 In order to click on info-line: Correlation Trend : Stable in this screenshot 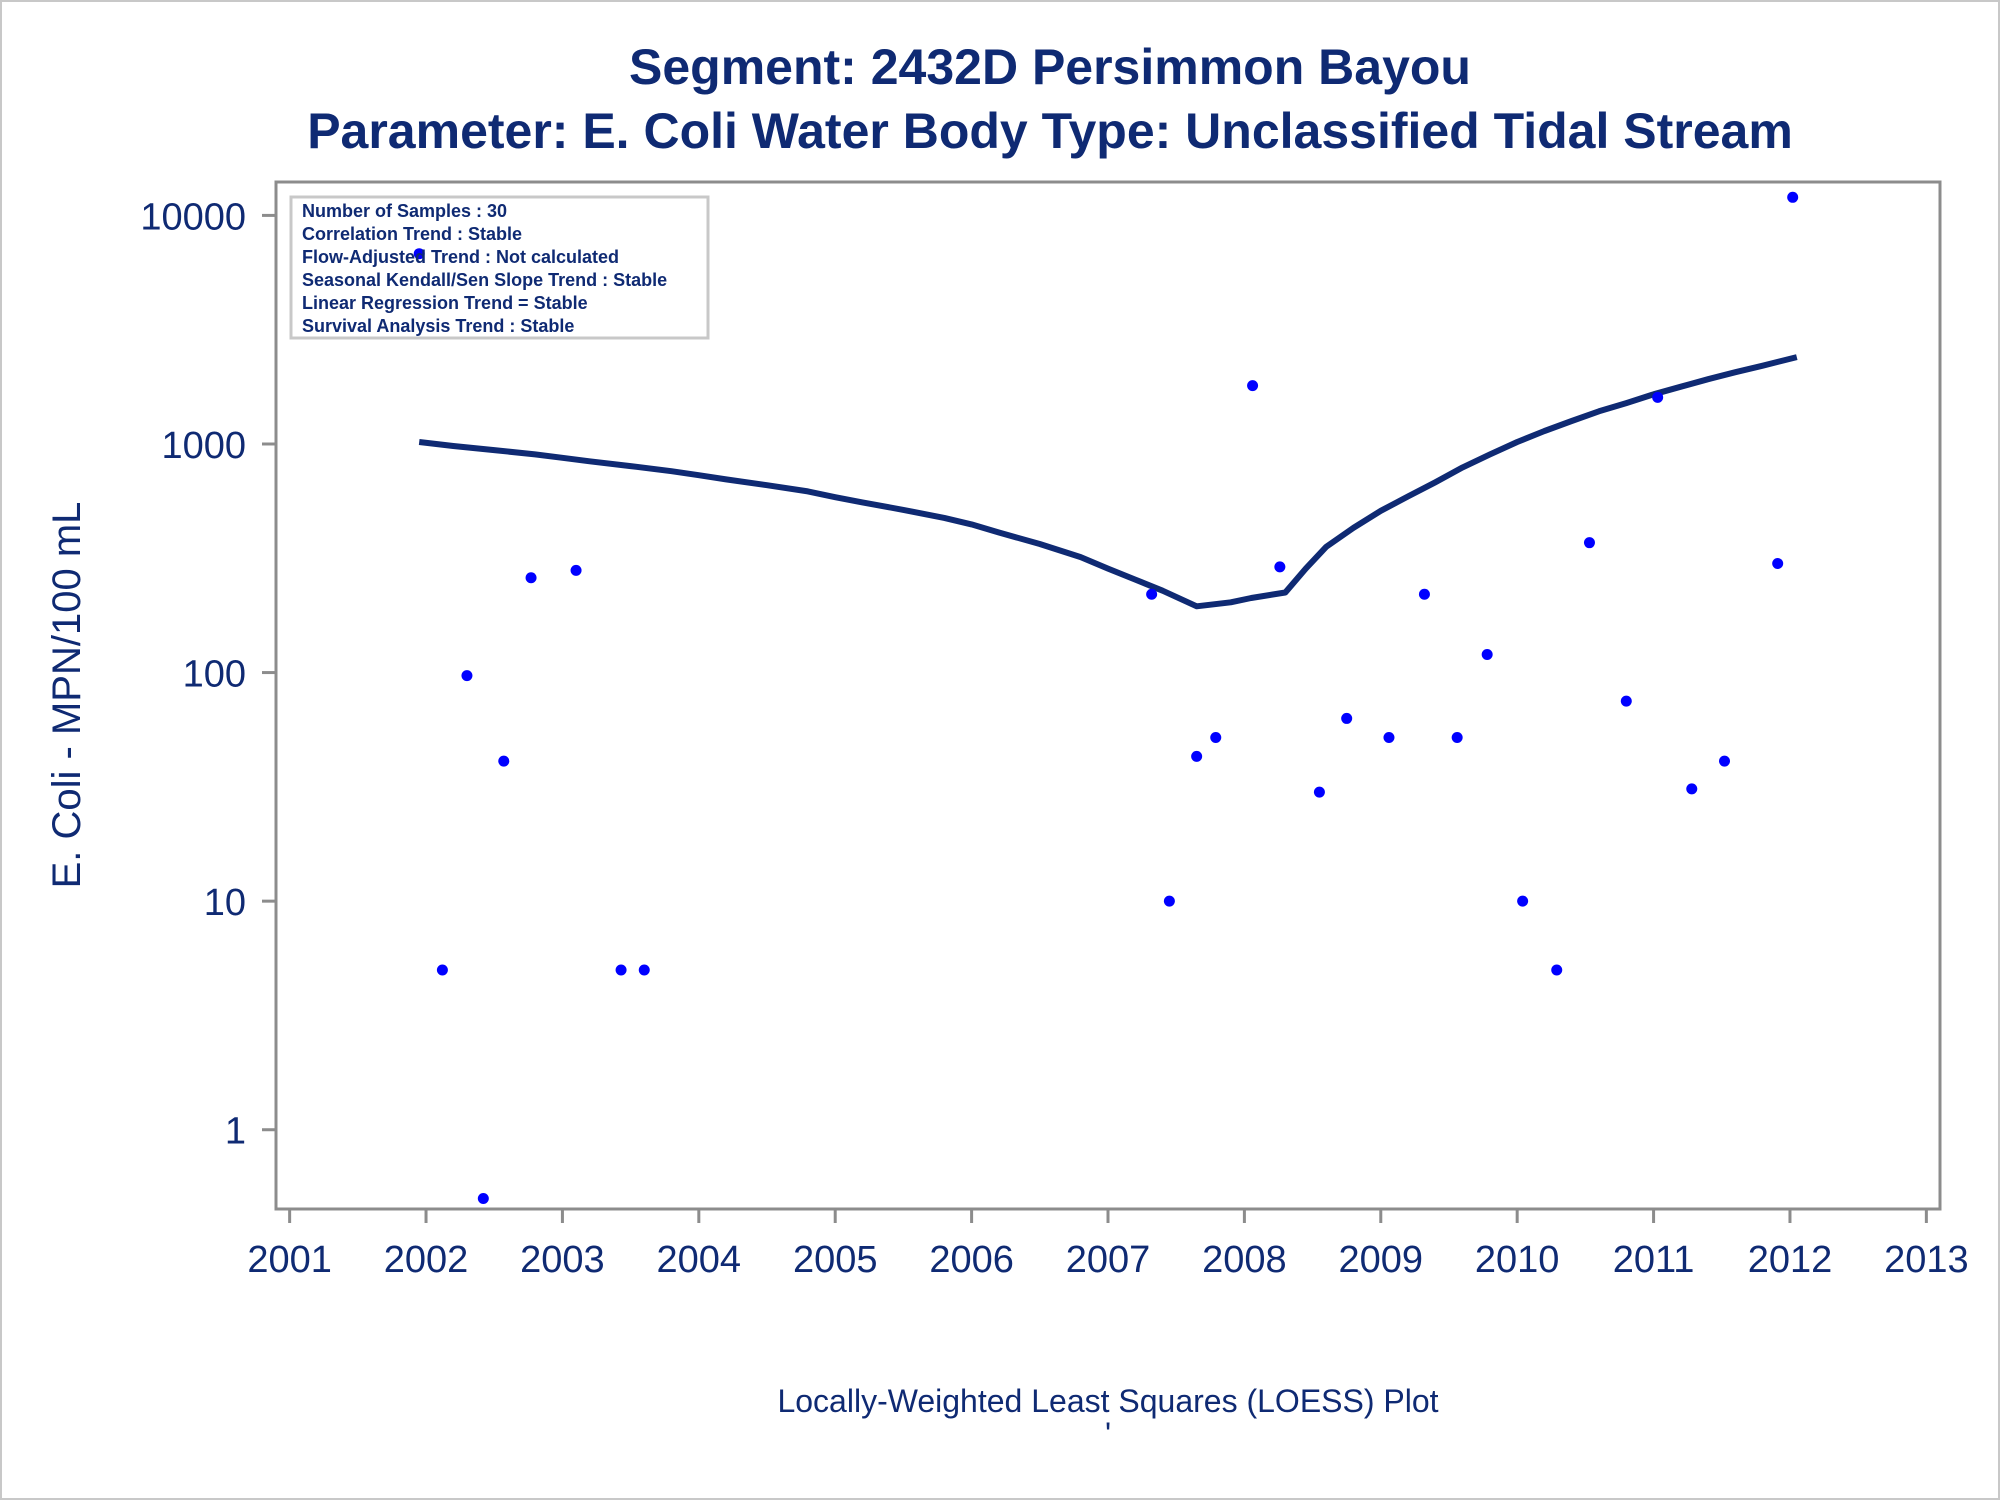, I will do `click(412, 234)`.